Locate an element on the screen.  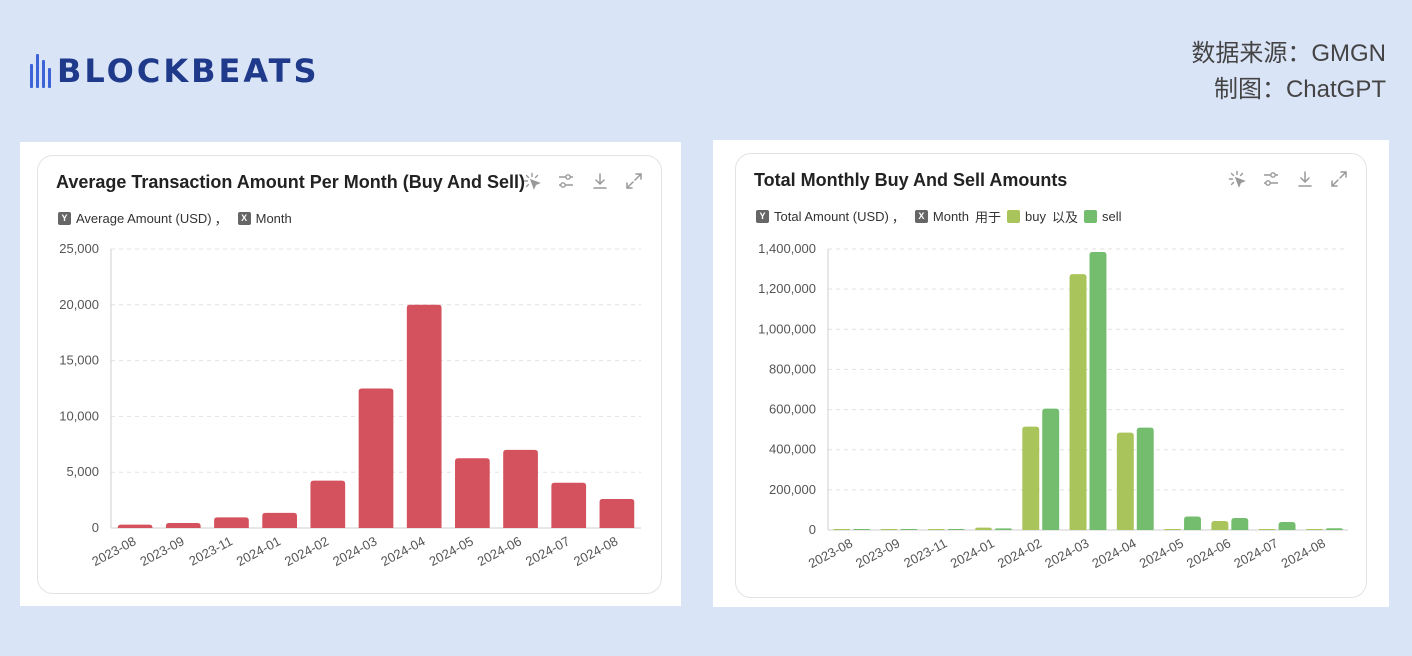
legend-joiner-for: 用于 is located at coordinates (988, 217).